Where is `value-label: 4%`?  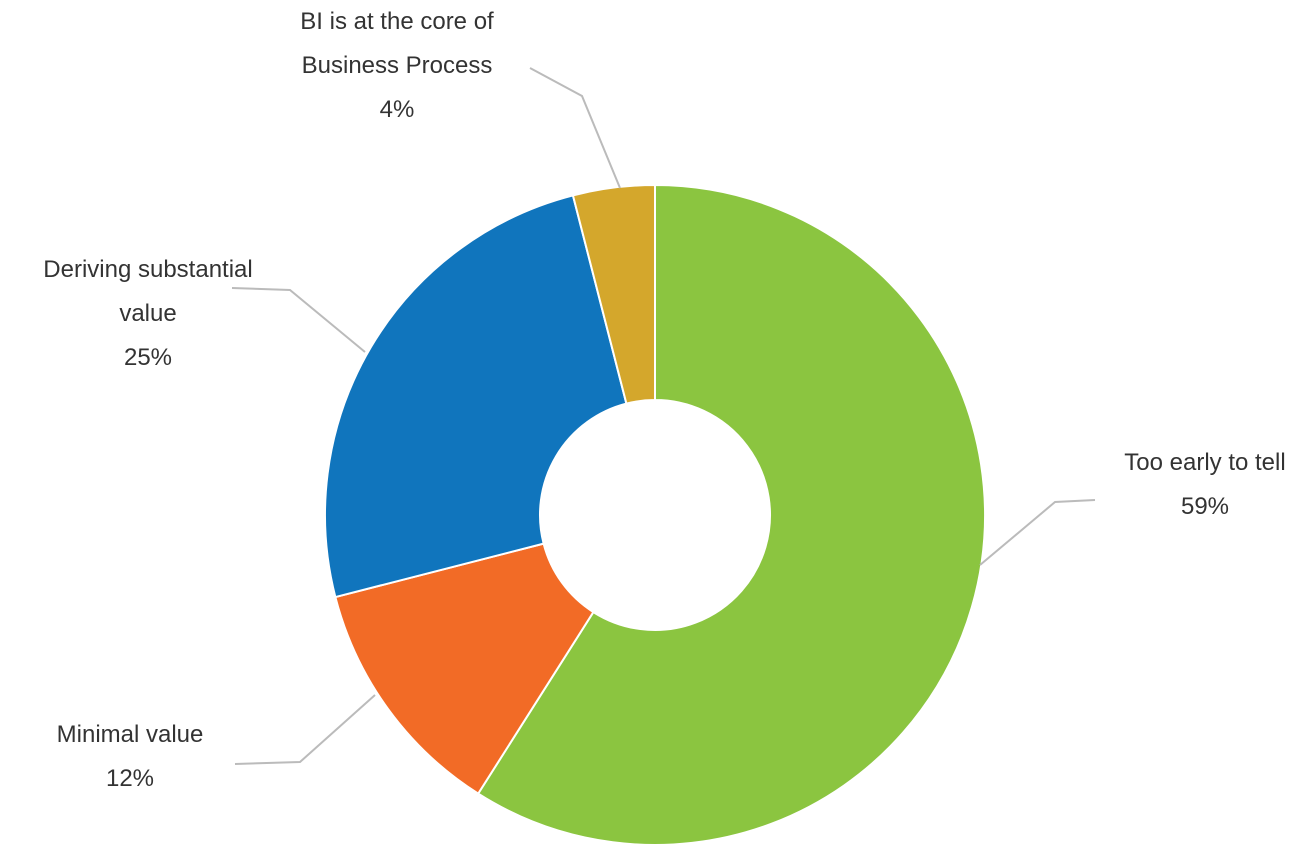
value-label: 4% is located at coordinates (397, 109).